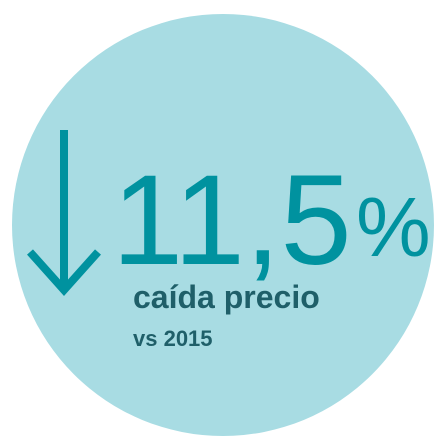 This screenshot has height=436, width=437. I want to click on stat-label: caída precio, so click(226, 297).